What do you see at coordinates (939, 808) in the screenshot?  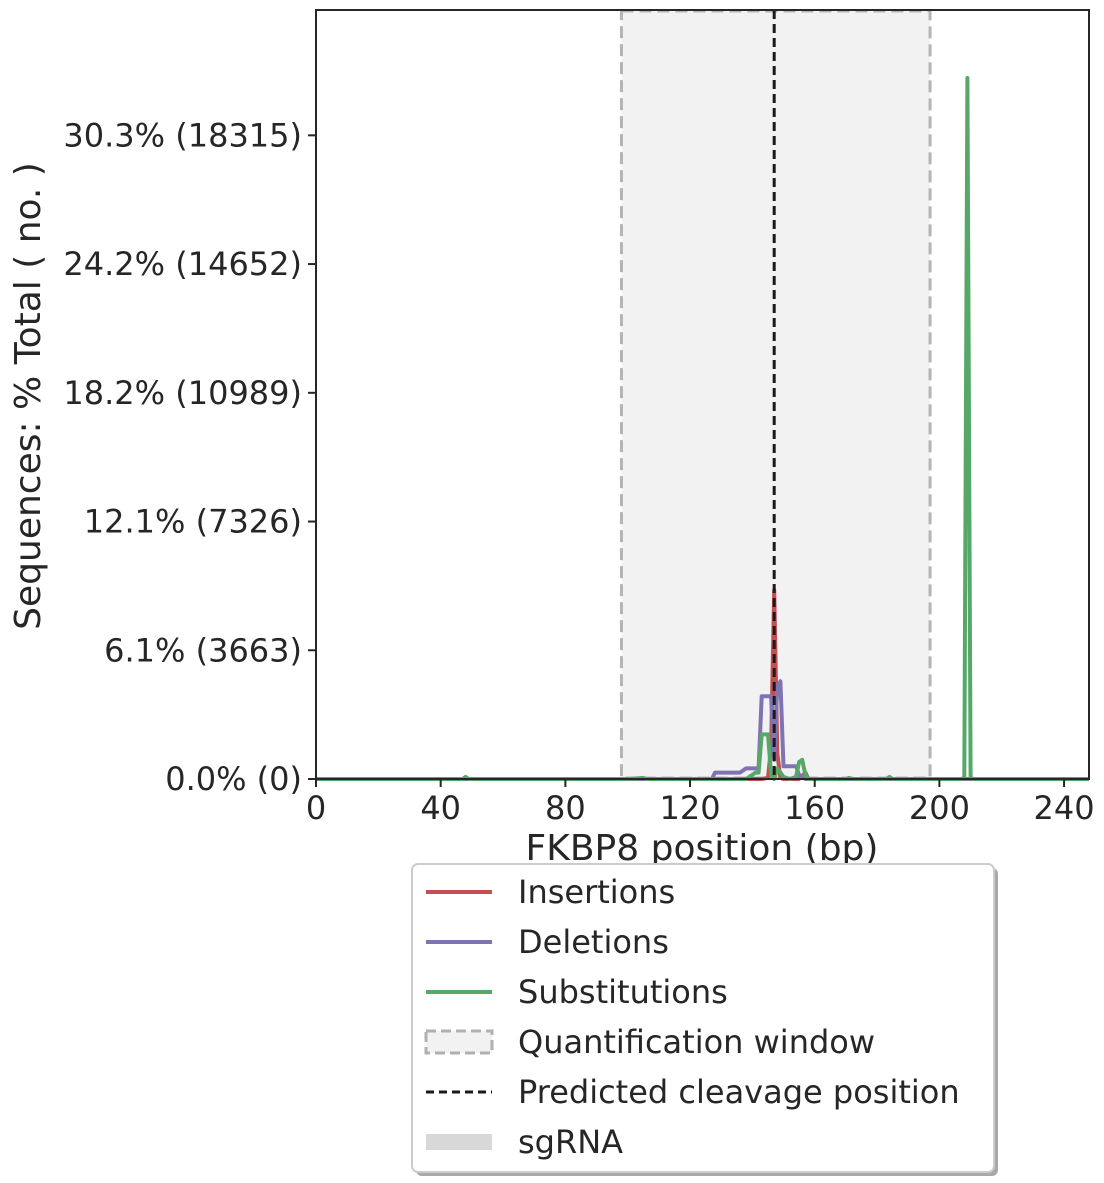 I see `x-tick-label: 200` at bounding box center [939, 808].